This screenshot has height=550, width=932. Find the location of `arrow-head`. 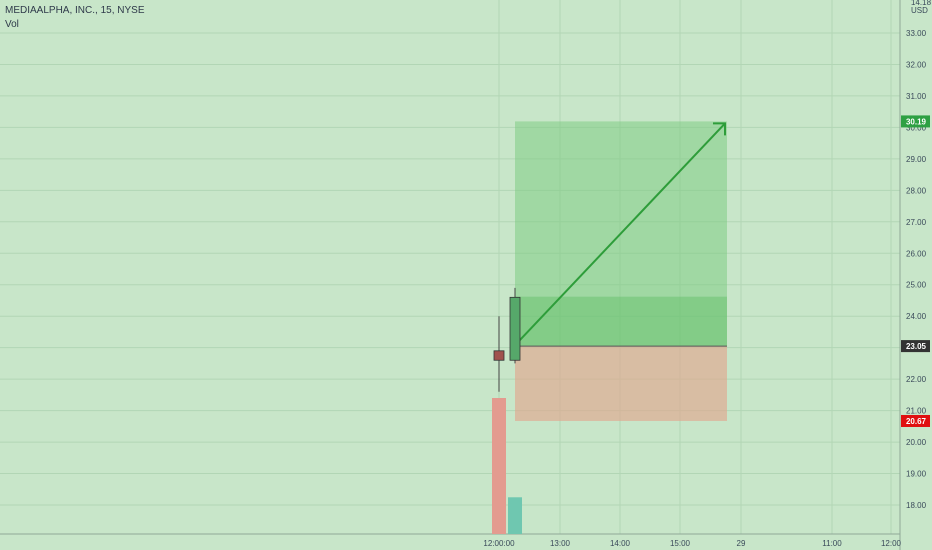

arrow-head is located at coordinates (719, 129).